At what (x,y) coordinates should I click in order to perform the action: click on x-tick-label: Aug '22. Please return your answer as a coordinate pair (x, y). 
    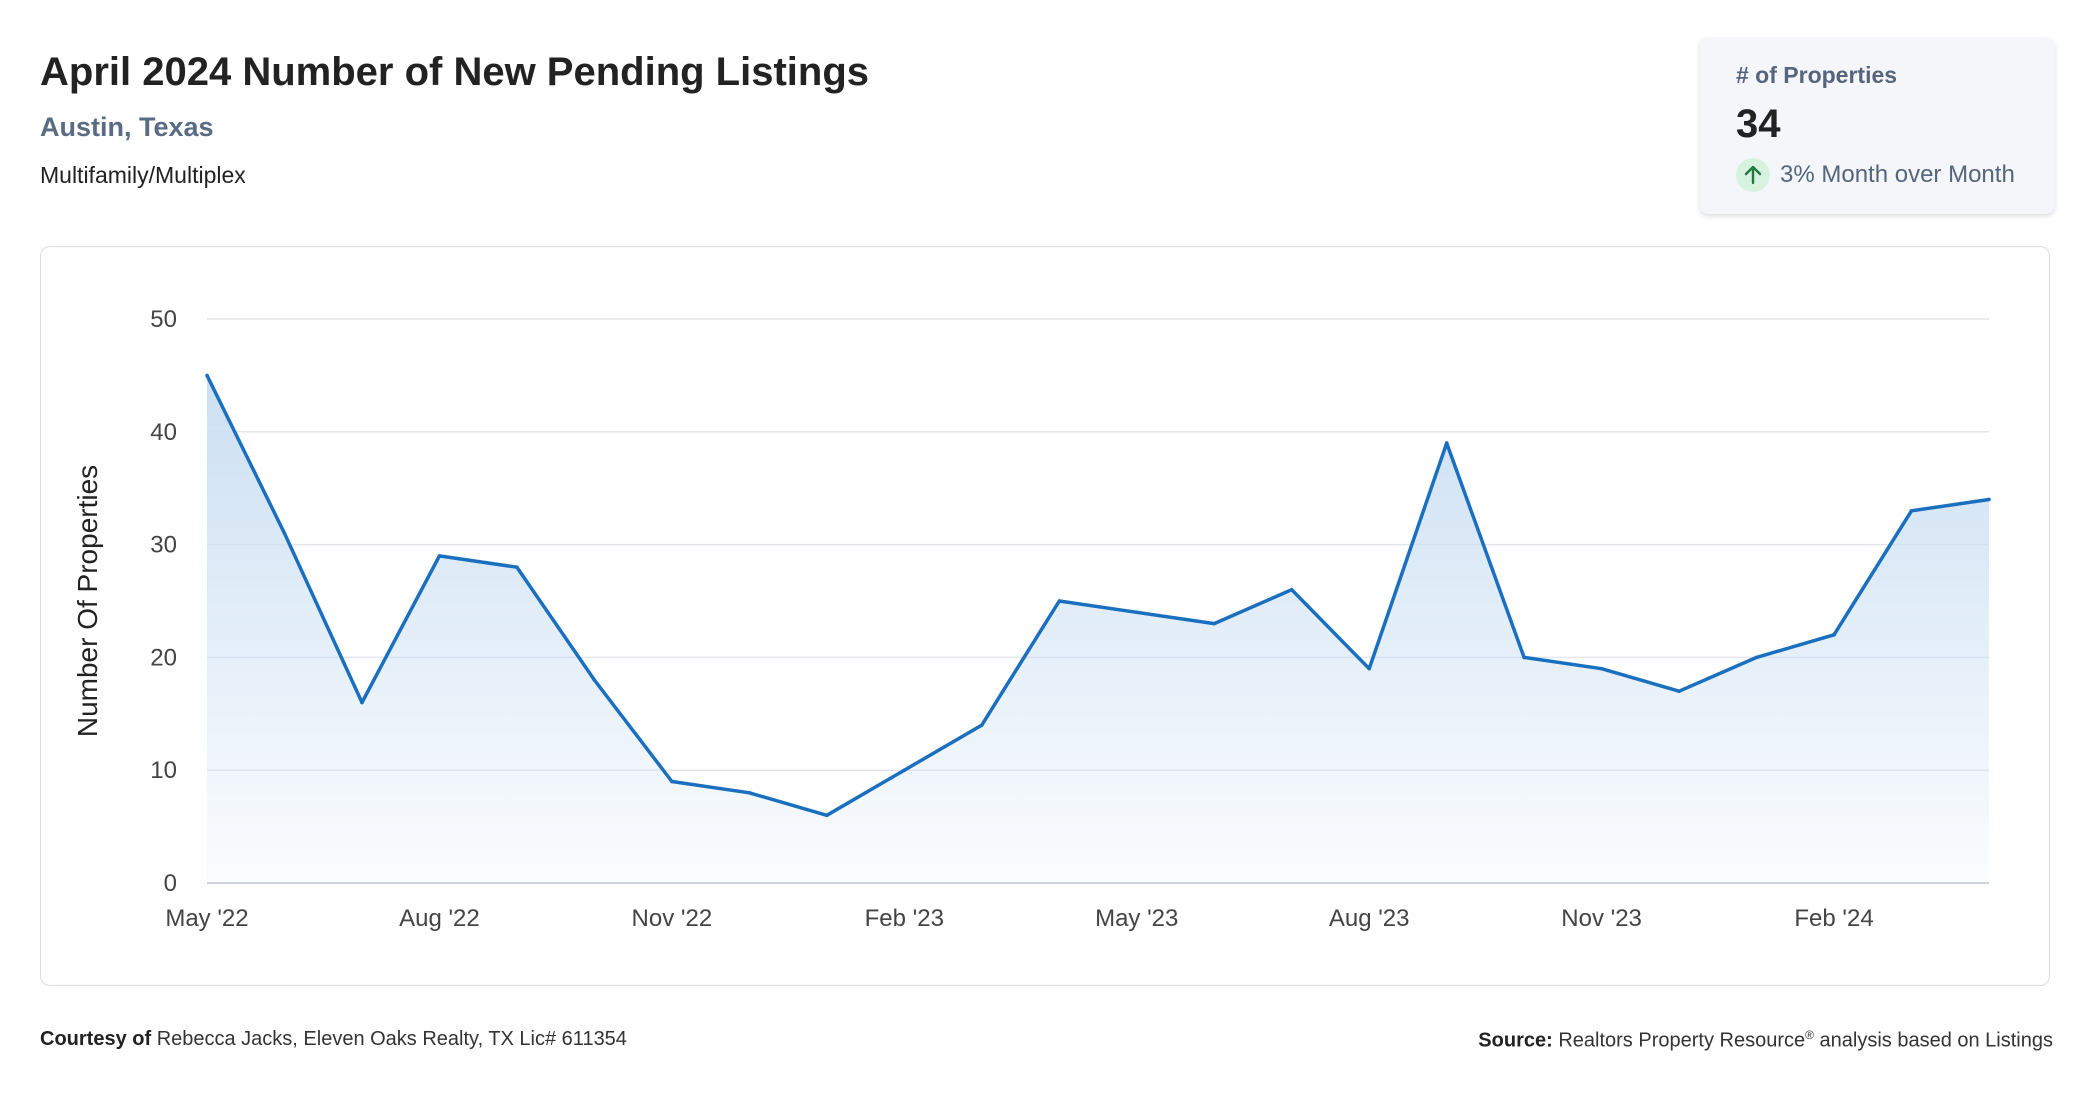
    Looking at the image, I should click on (439, 918).